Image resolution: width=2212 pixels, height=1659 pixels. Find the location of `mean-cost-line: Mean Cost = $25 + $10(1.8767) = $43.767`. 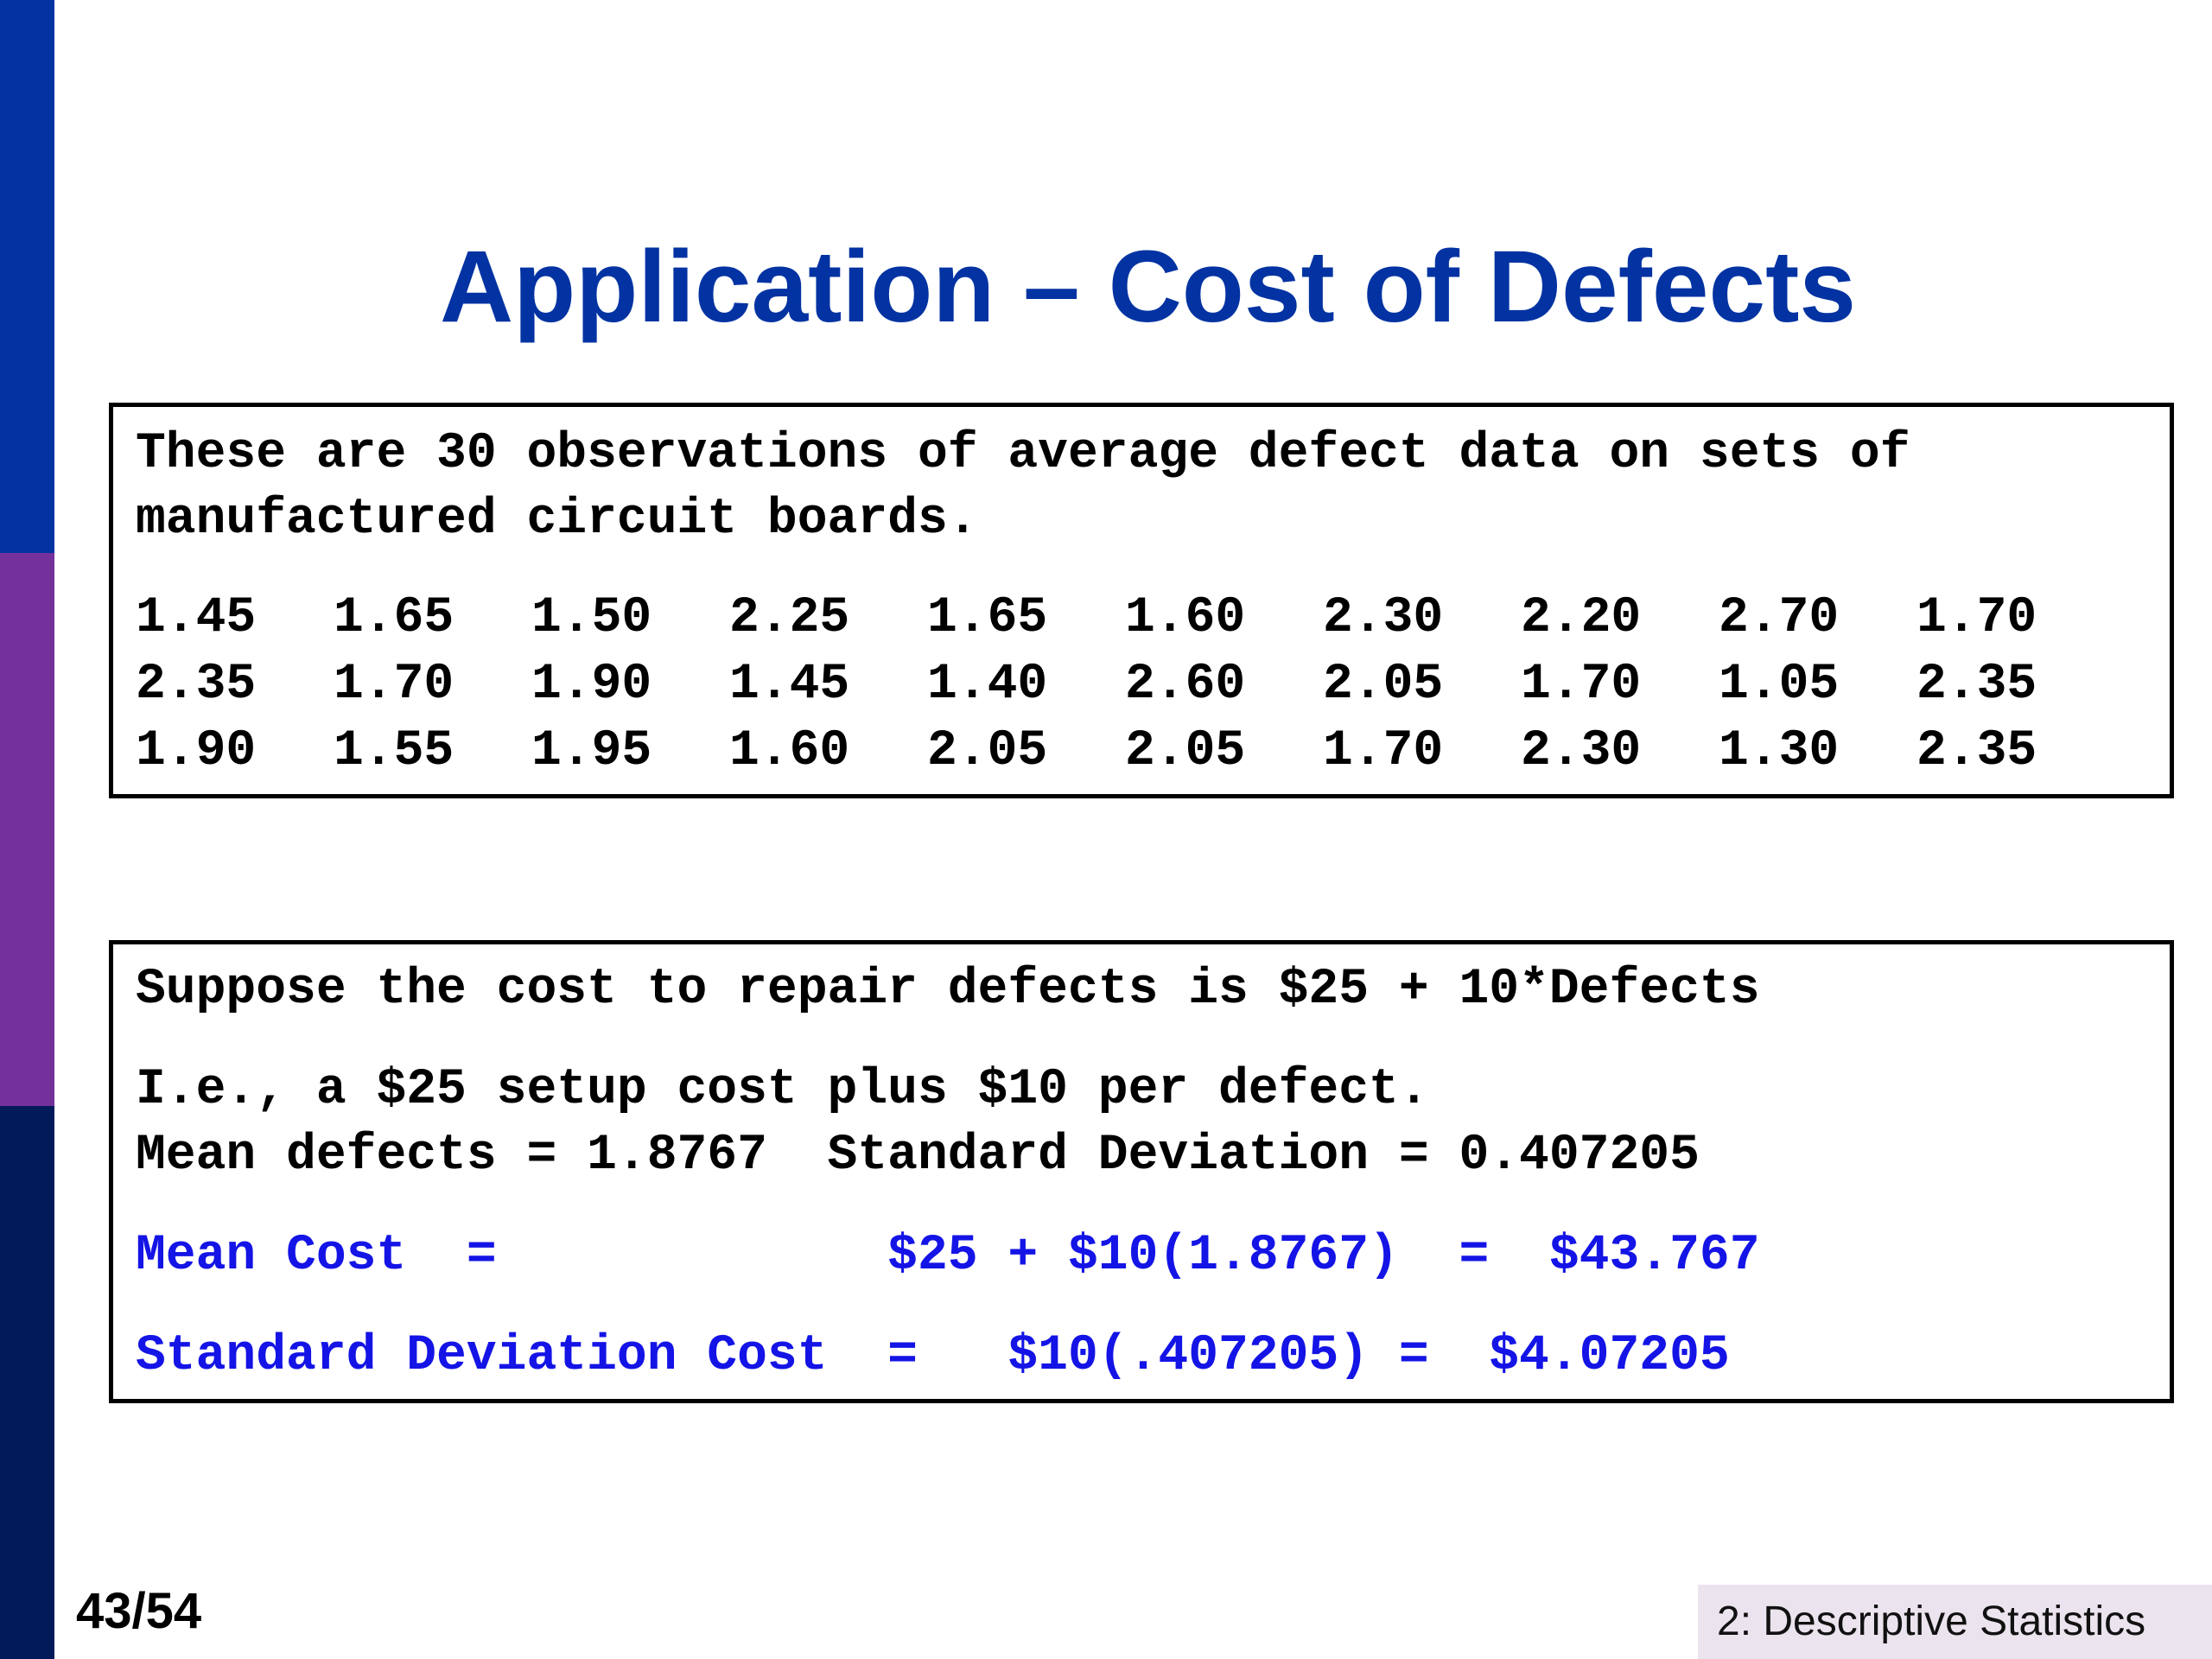

mean-cost-line: Mean Cost = $25 + $10(1.8767) = $43.767 is located at coordinates (948, 1256).